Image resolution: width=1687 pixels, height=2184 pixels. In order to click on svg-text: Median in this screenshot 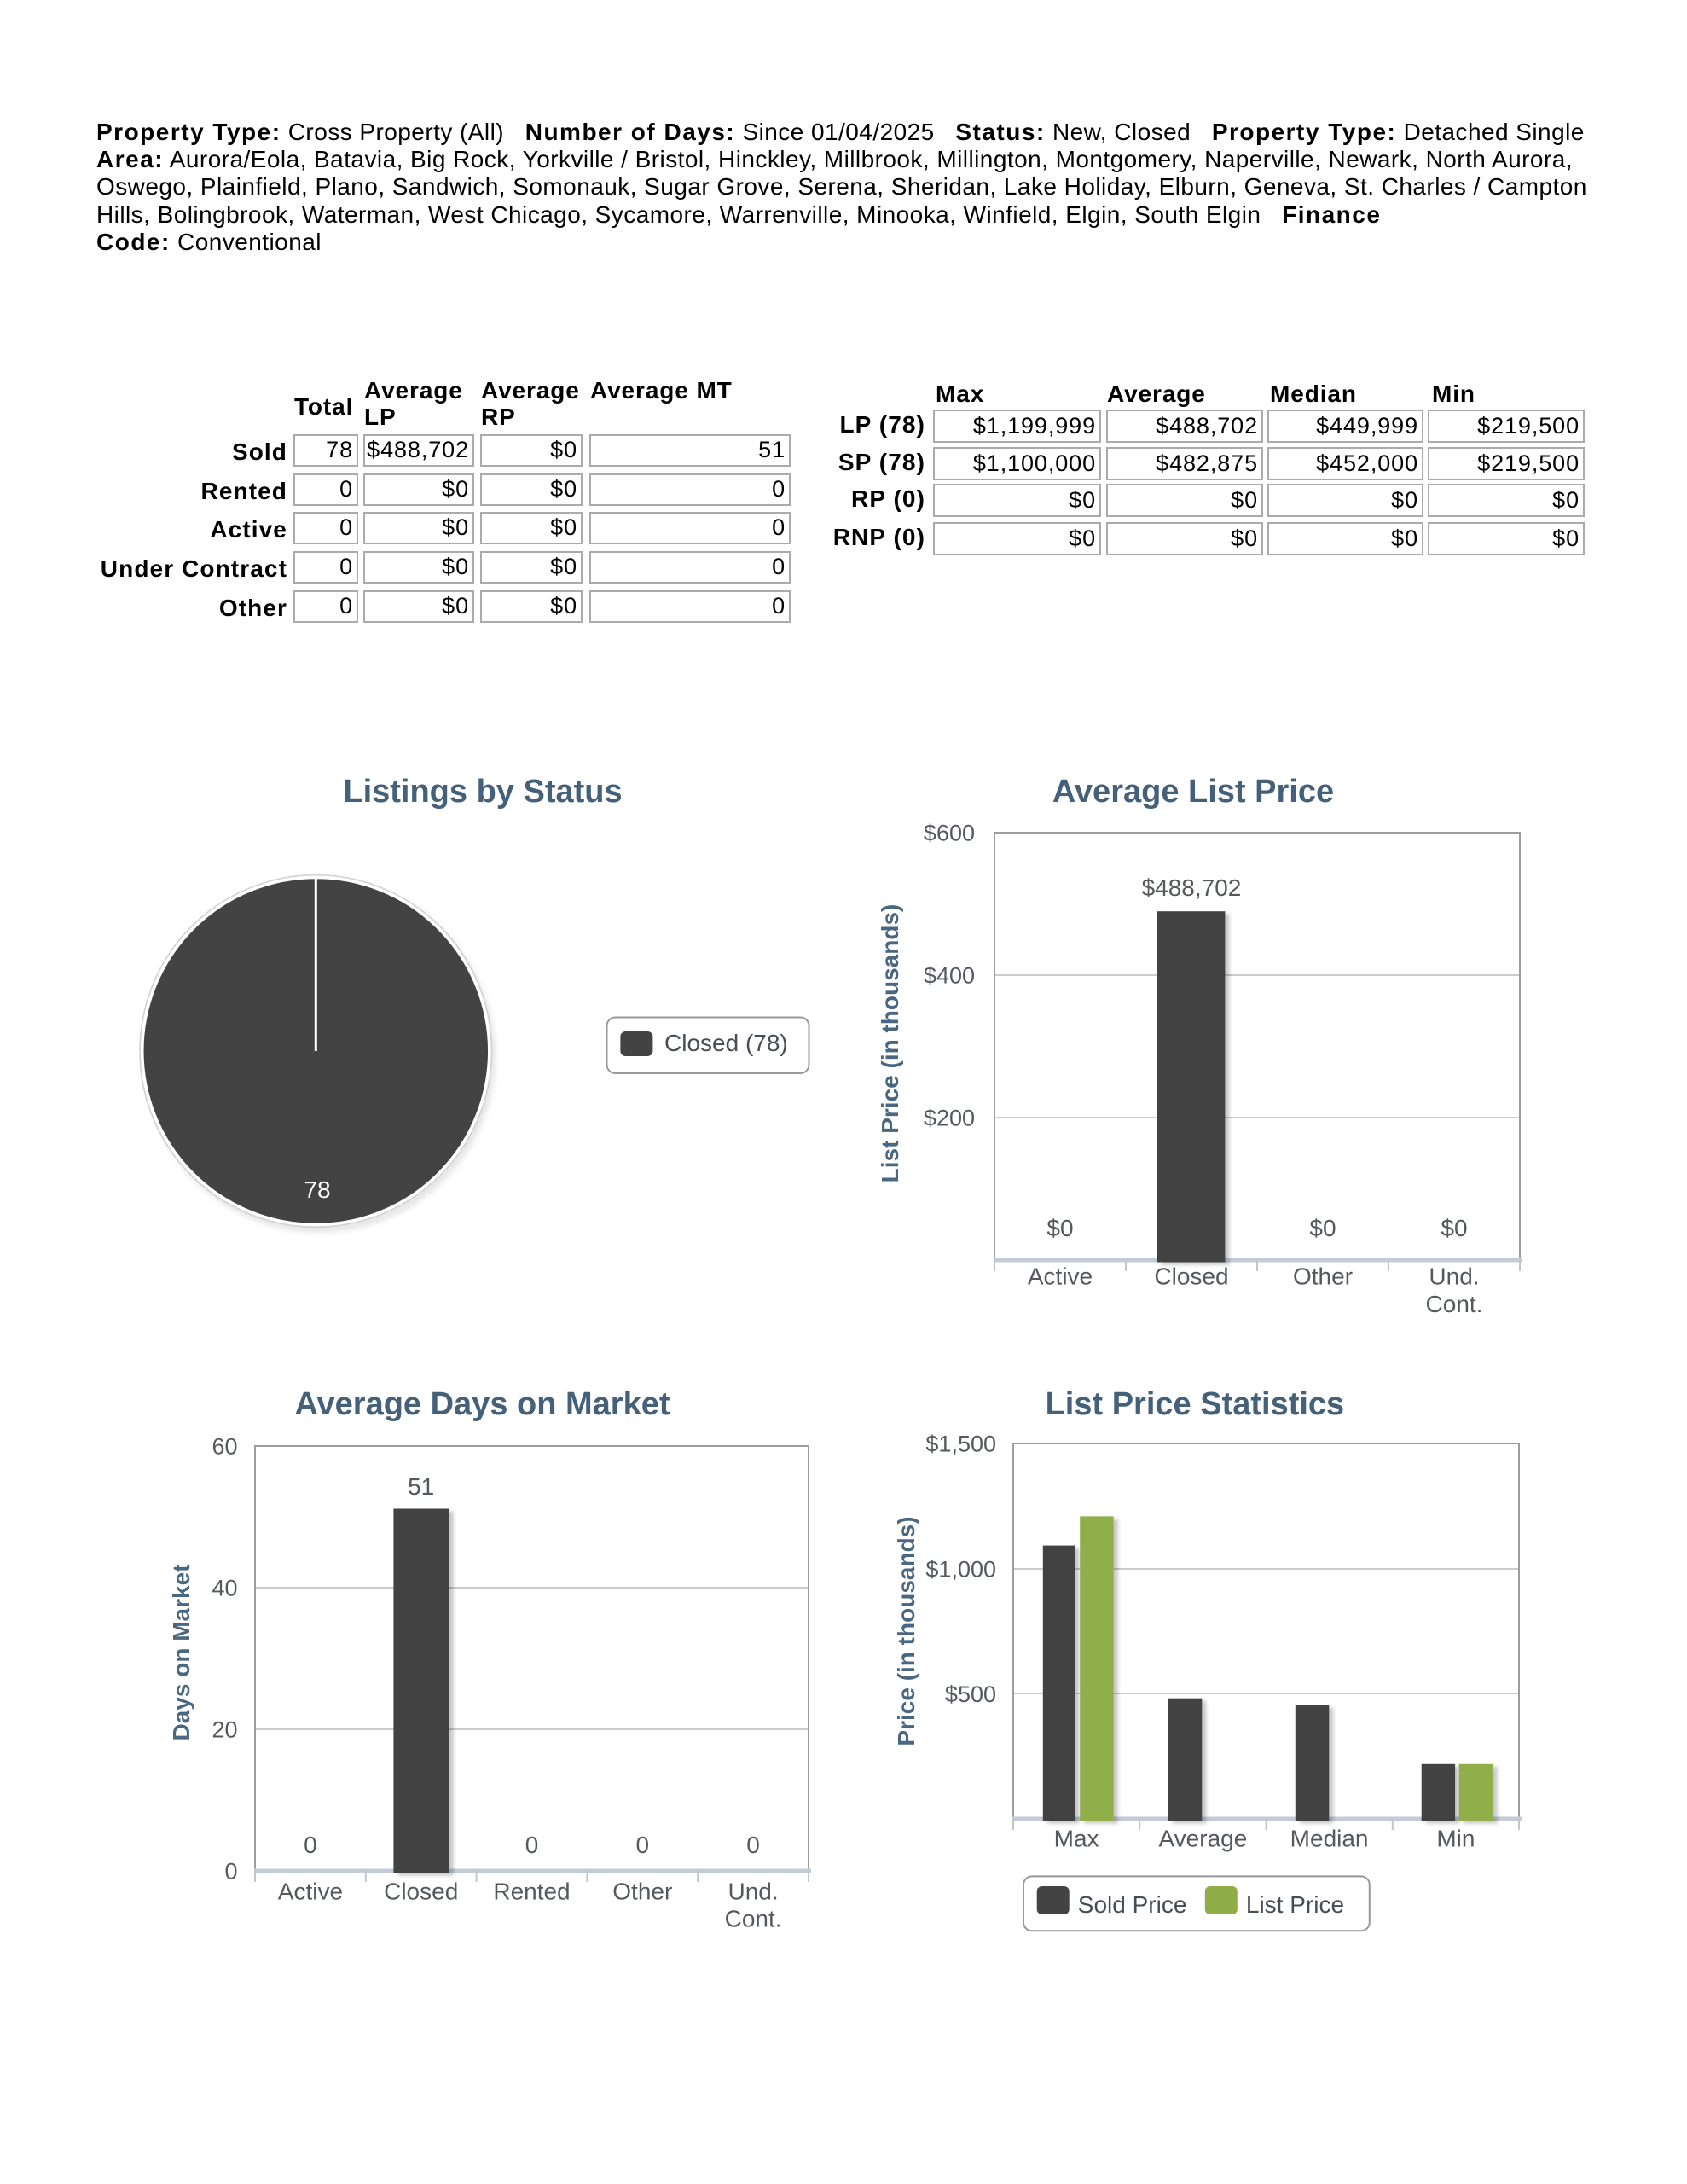, I will do `click(1329, 1838)`.